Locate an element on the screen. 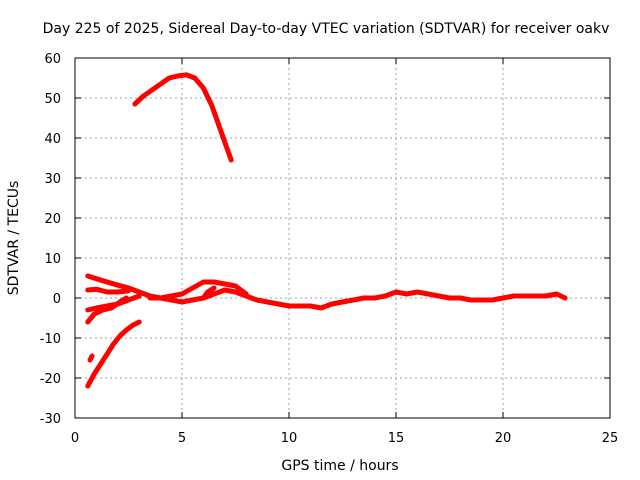 Image resolution: width=640 pixels, height=480 pixels. y-tick-label: -30 is located at coordinates (50, 419).